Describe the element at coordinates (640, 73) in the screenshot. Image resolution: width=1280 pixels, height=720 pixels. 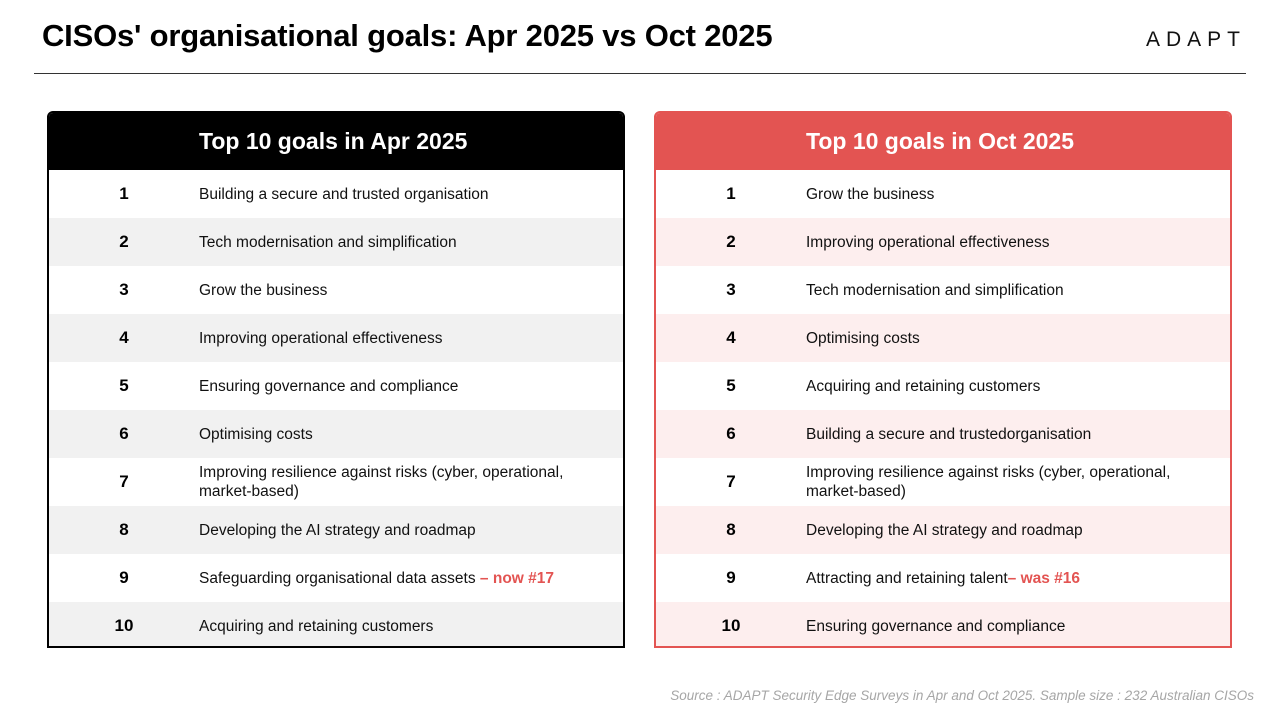
I see `title-divider` at that location.